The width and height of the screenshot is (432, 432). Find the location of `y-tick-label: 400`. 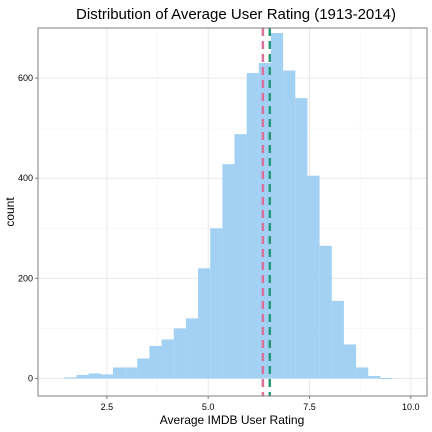

y-tick-label: 400 is located at coordinates (25, 178).